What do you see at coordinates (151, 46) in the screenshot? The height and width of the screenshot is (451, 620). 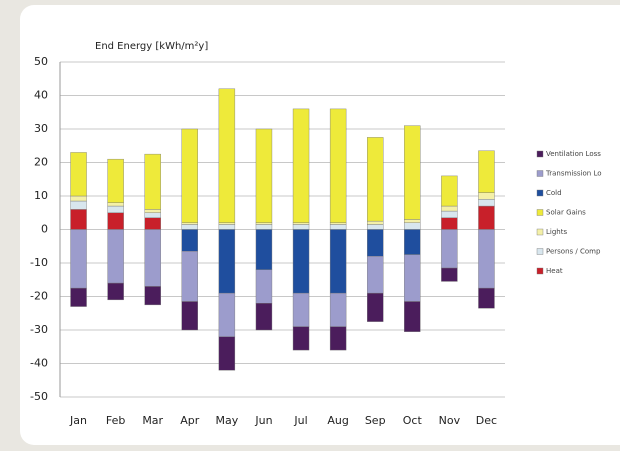 I see `chart-title: End Energy [kWh/m²y]` at bounding box center [151, 46].